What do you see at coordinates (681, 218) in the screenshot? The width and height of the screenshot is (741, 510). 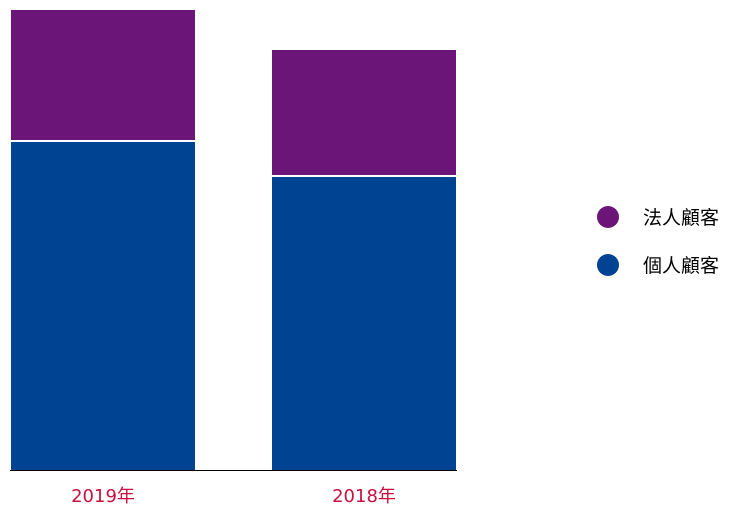 I see `legend-label-0: 法人顧客` at bounding box center [681, 218].